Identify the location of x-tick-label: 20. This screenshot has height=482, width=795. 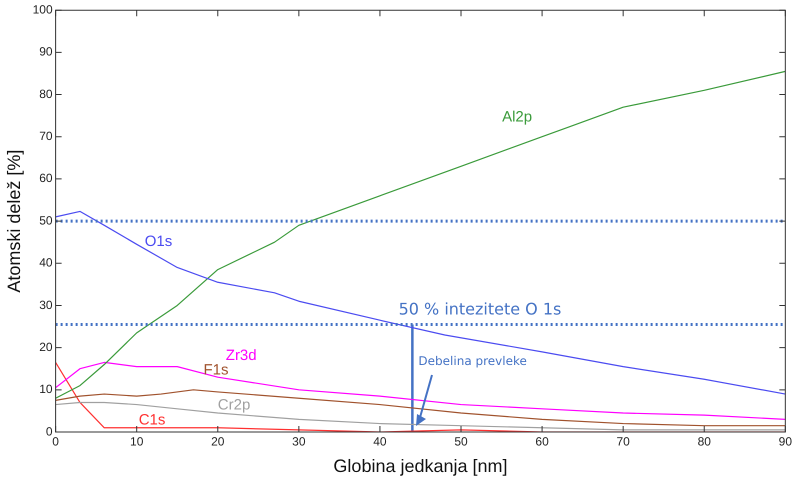
(218, 441).